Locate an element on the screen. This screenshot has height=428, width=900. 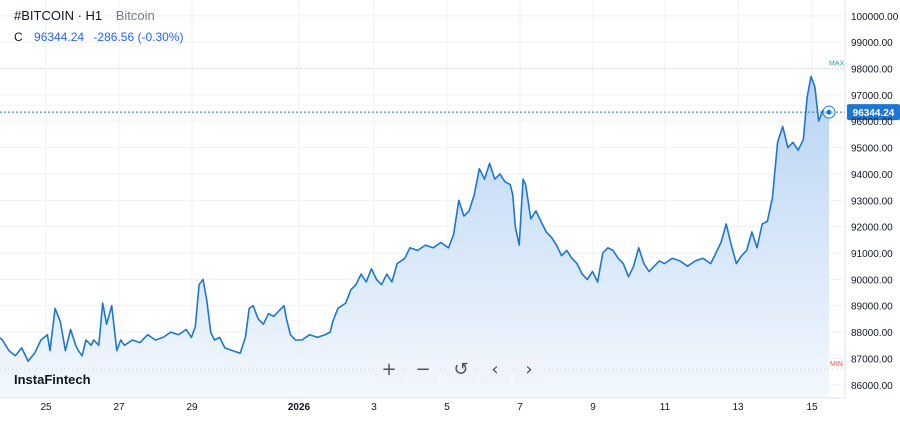
x-tick-label: 27 is located at coordinates (119, 407).